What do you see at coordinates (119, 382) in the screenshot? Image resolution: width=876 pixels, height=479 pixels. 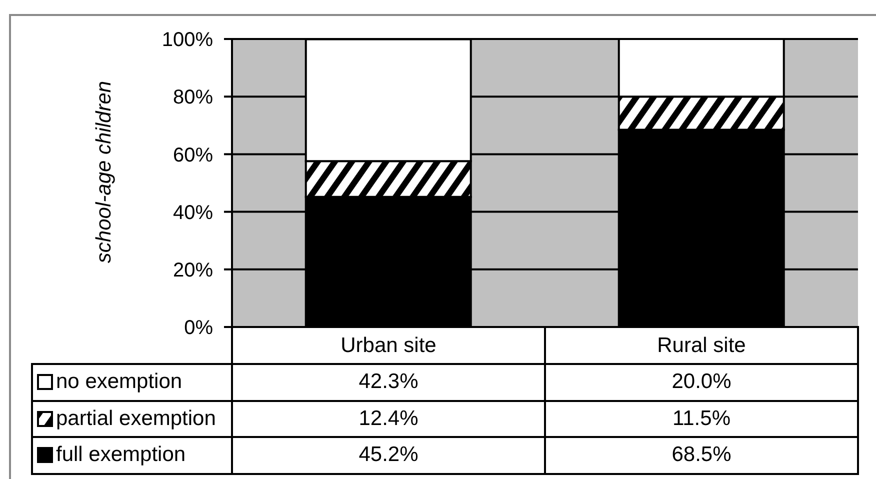 I see `legend-label: no exemption` at bounding box center [119, 382].